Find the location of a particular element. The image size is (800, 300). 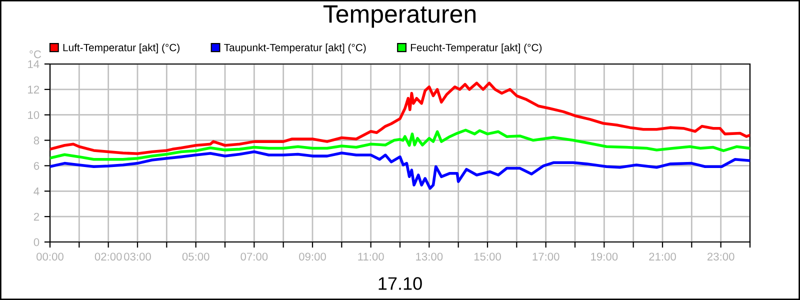

x-axis-title: 17.10 is located at coordinates (400, 283).